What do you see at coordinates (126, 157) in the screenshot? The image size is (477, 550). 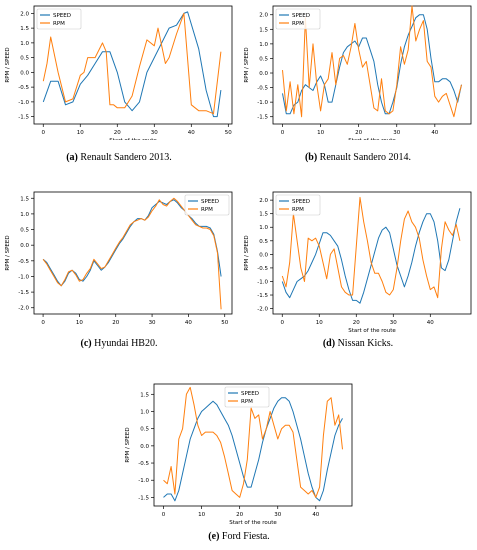 I see `caption-text: Renault Sandero 2013.` at bounding box center [126, 157].